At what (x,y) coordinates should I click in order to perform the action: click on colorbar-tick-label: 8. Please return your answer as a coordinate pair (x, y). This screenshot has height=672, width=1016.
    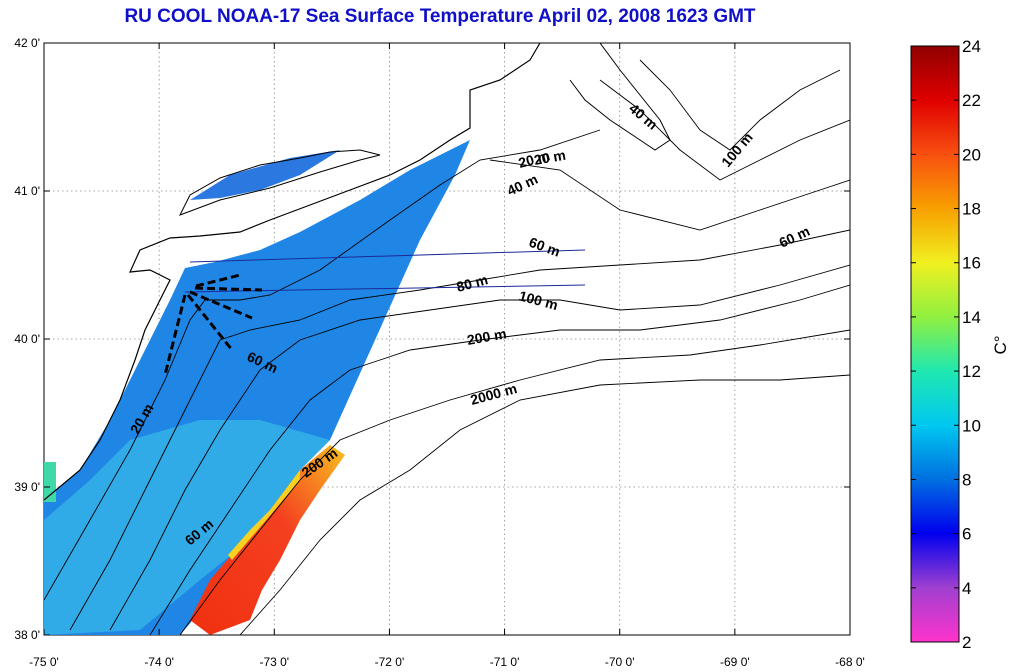
    Looking at the image, I should click on (966, 479).